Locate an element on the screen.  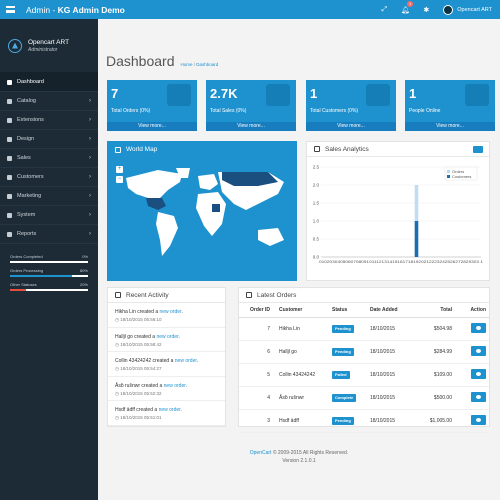
order-action is located at coordinates (472, 329).